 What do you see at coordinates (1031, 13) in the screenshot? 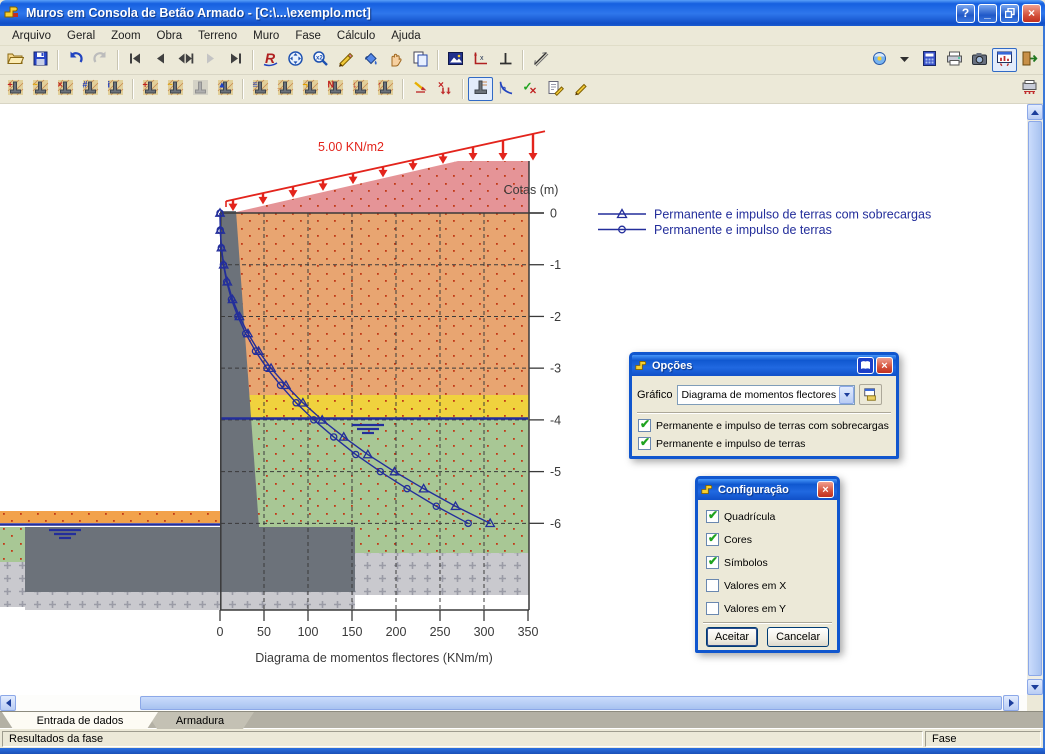
I see `close-button: ×` at bounding box center [1031, 13].